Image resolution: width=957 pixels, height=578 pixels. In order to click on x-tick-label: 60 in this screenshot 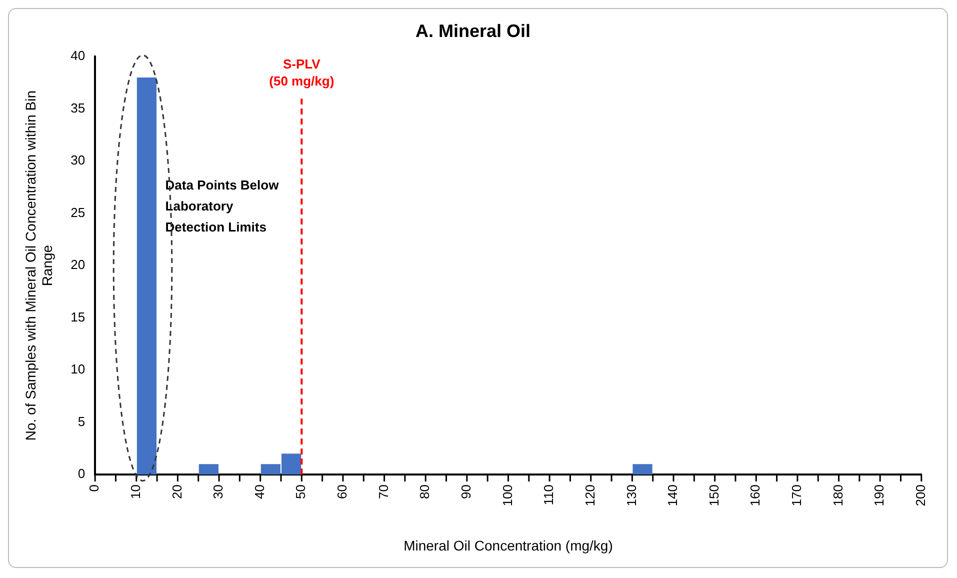, I will do `click(342, 491)`.